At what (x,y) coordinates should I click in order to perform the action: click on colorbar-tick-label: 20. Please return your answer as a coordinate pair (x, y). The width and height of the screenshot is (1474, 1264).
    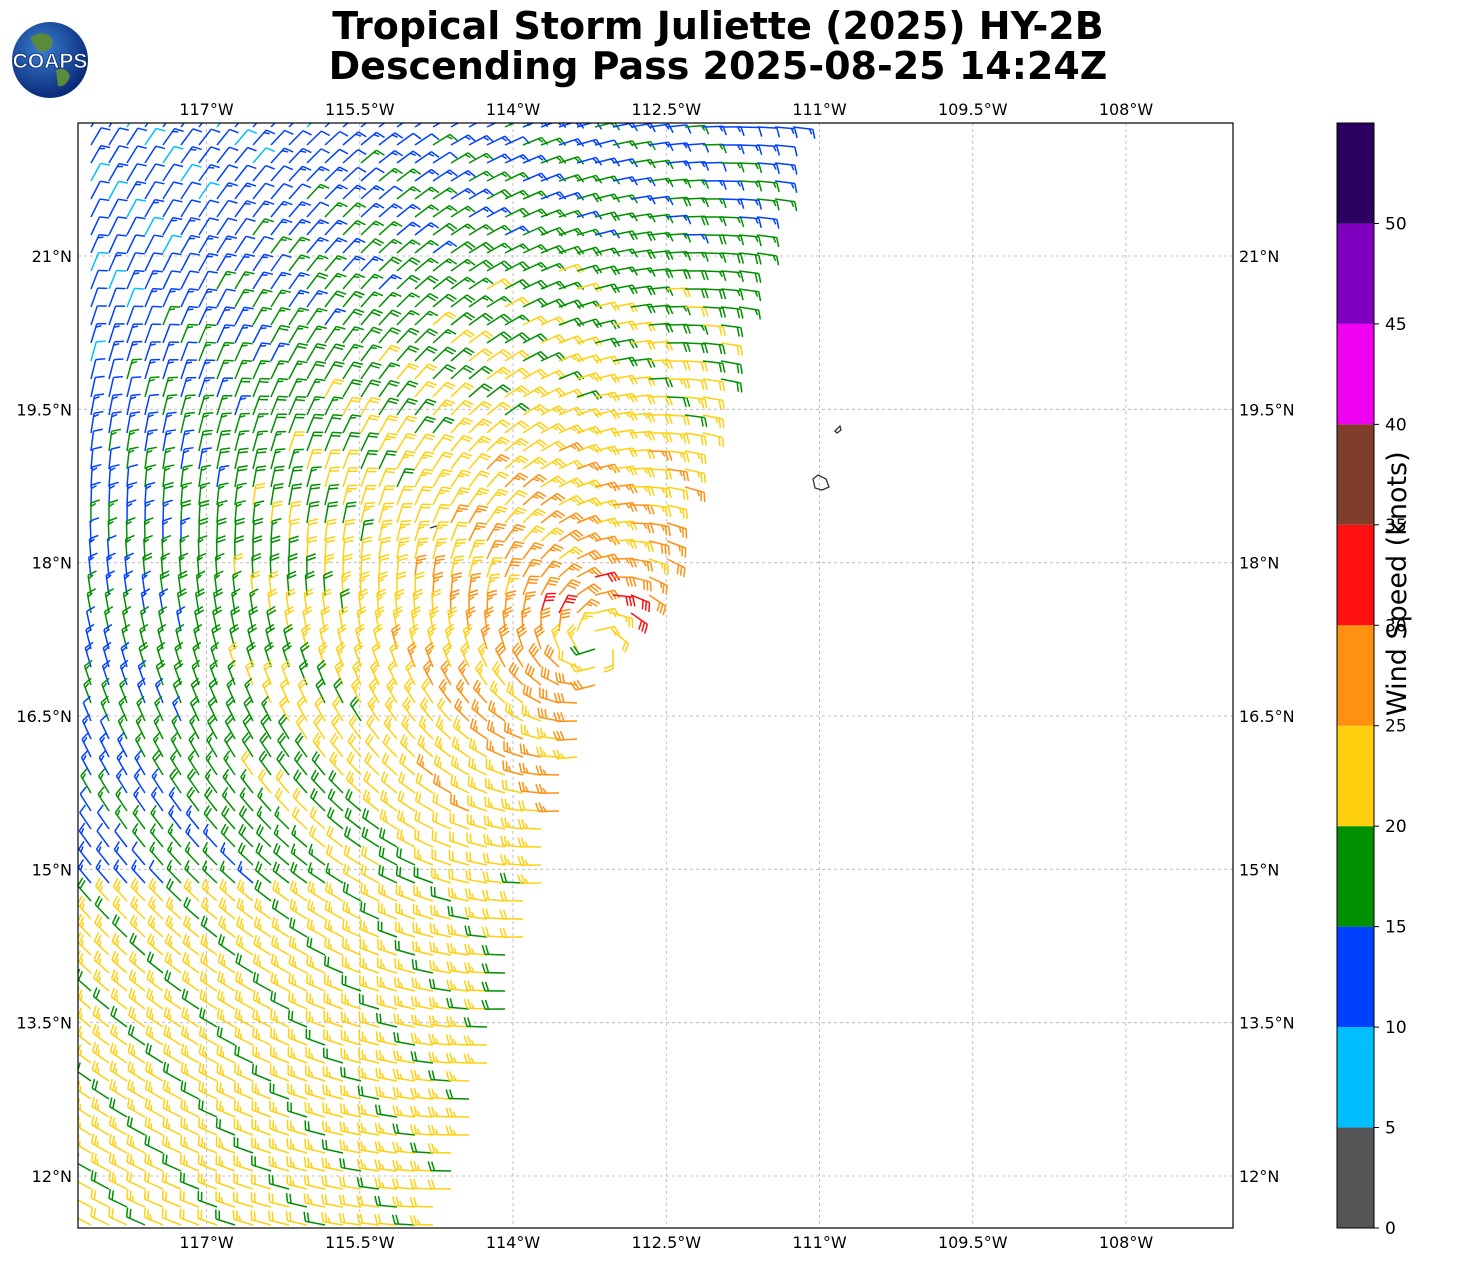
    Looking at the image, I should click on (1396, 827).